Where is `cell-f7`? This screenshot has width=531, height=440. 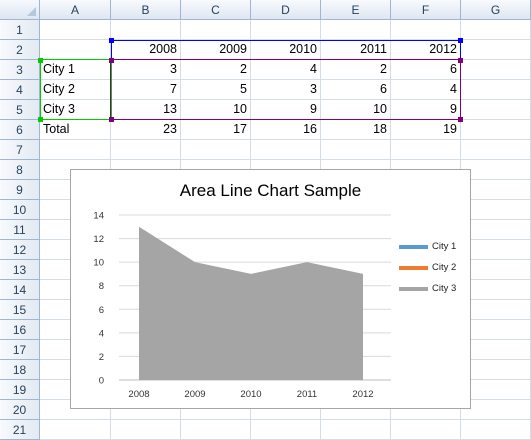
cell-f7 is located at coordinates (426, 150).